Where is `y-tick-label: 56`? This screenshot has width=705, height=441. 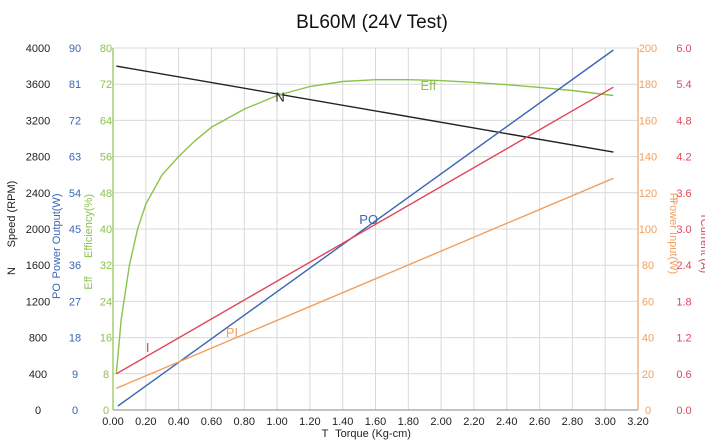
y-tick-label: 56 is located at coordinates (106, 158).